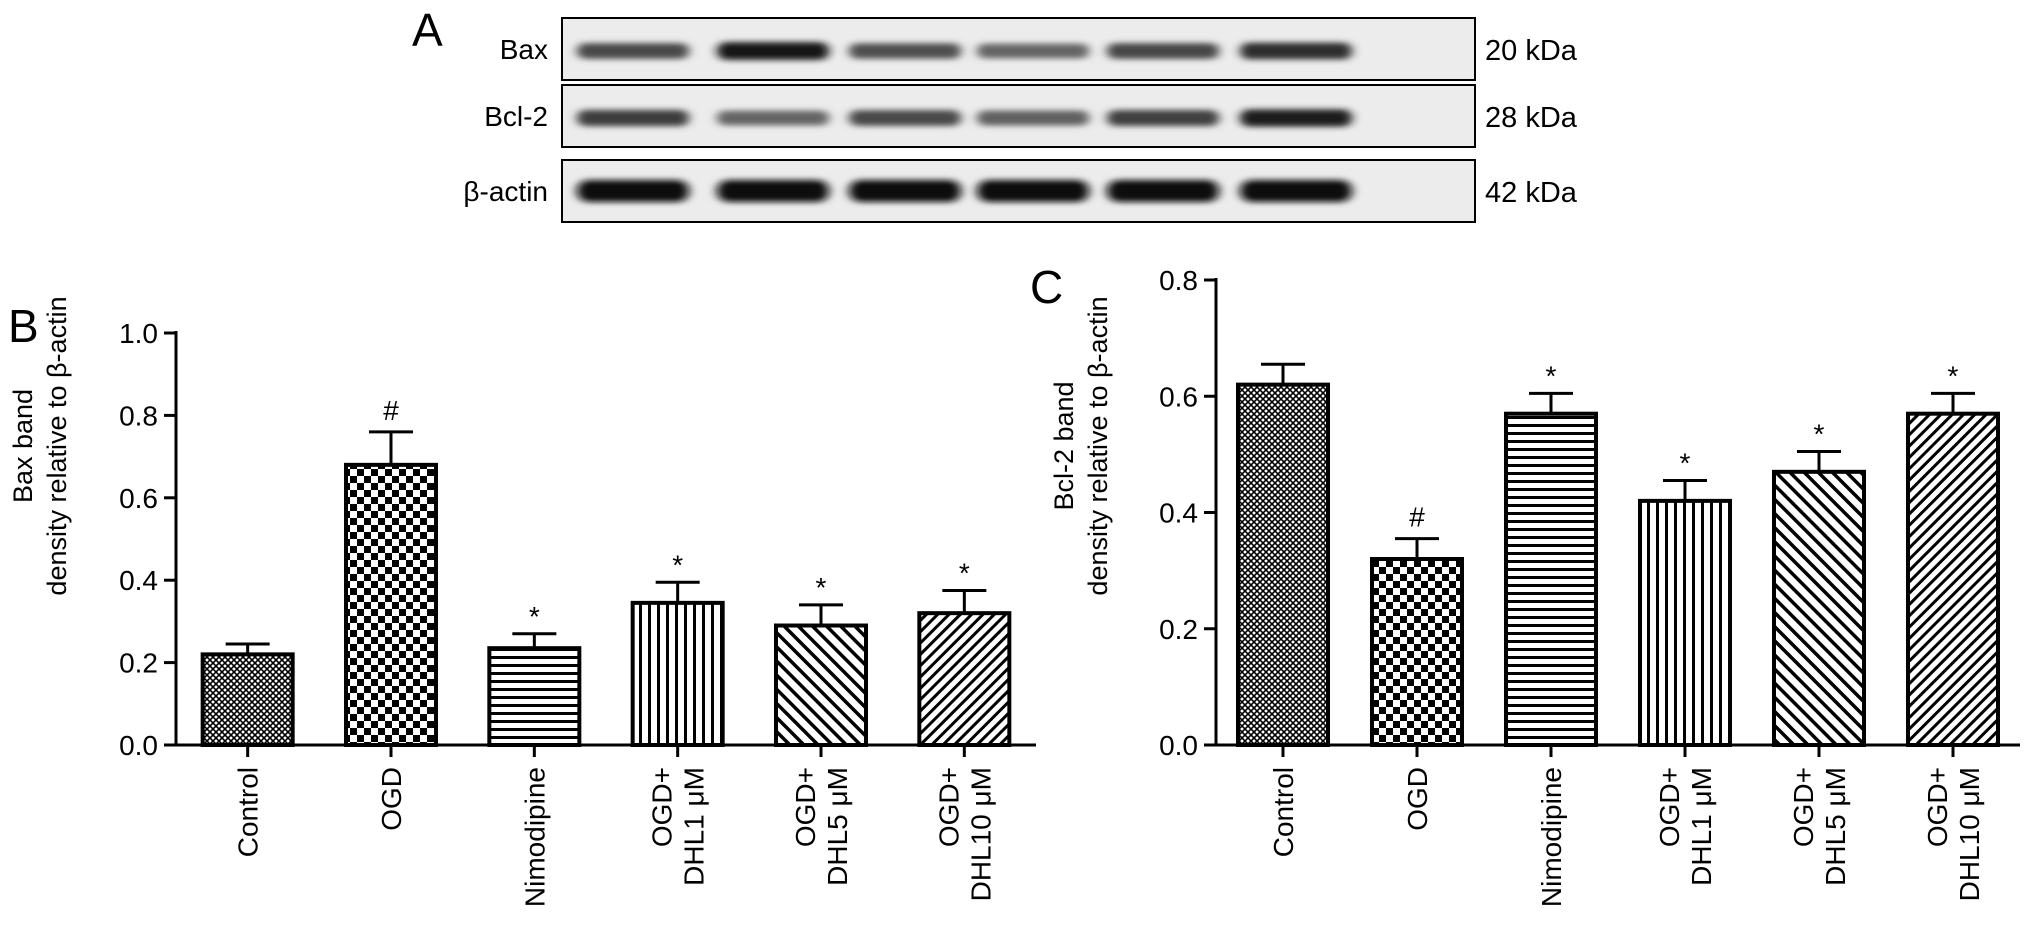 This screenshot has height=949, width=2032. Describe the element at coordinates (1064, 445) in the screenshot. I see `y-axis-label-line1: Bcl-2 band` at that location.